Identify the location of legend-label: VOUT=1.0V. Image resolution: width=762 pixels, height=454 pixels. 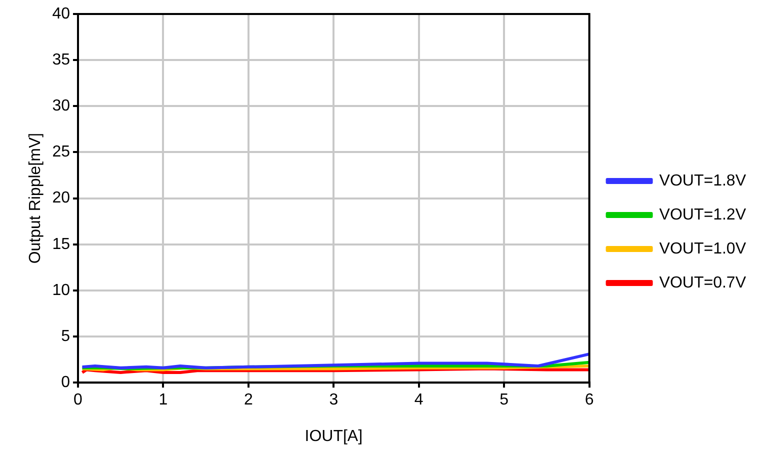
(702, 249).